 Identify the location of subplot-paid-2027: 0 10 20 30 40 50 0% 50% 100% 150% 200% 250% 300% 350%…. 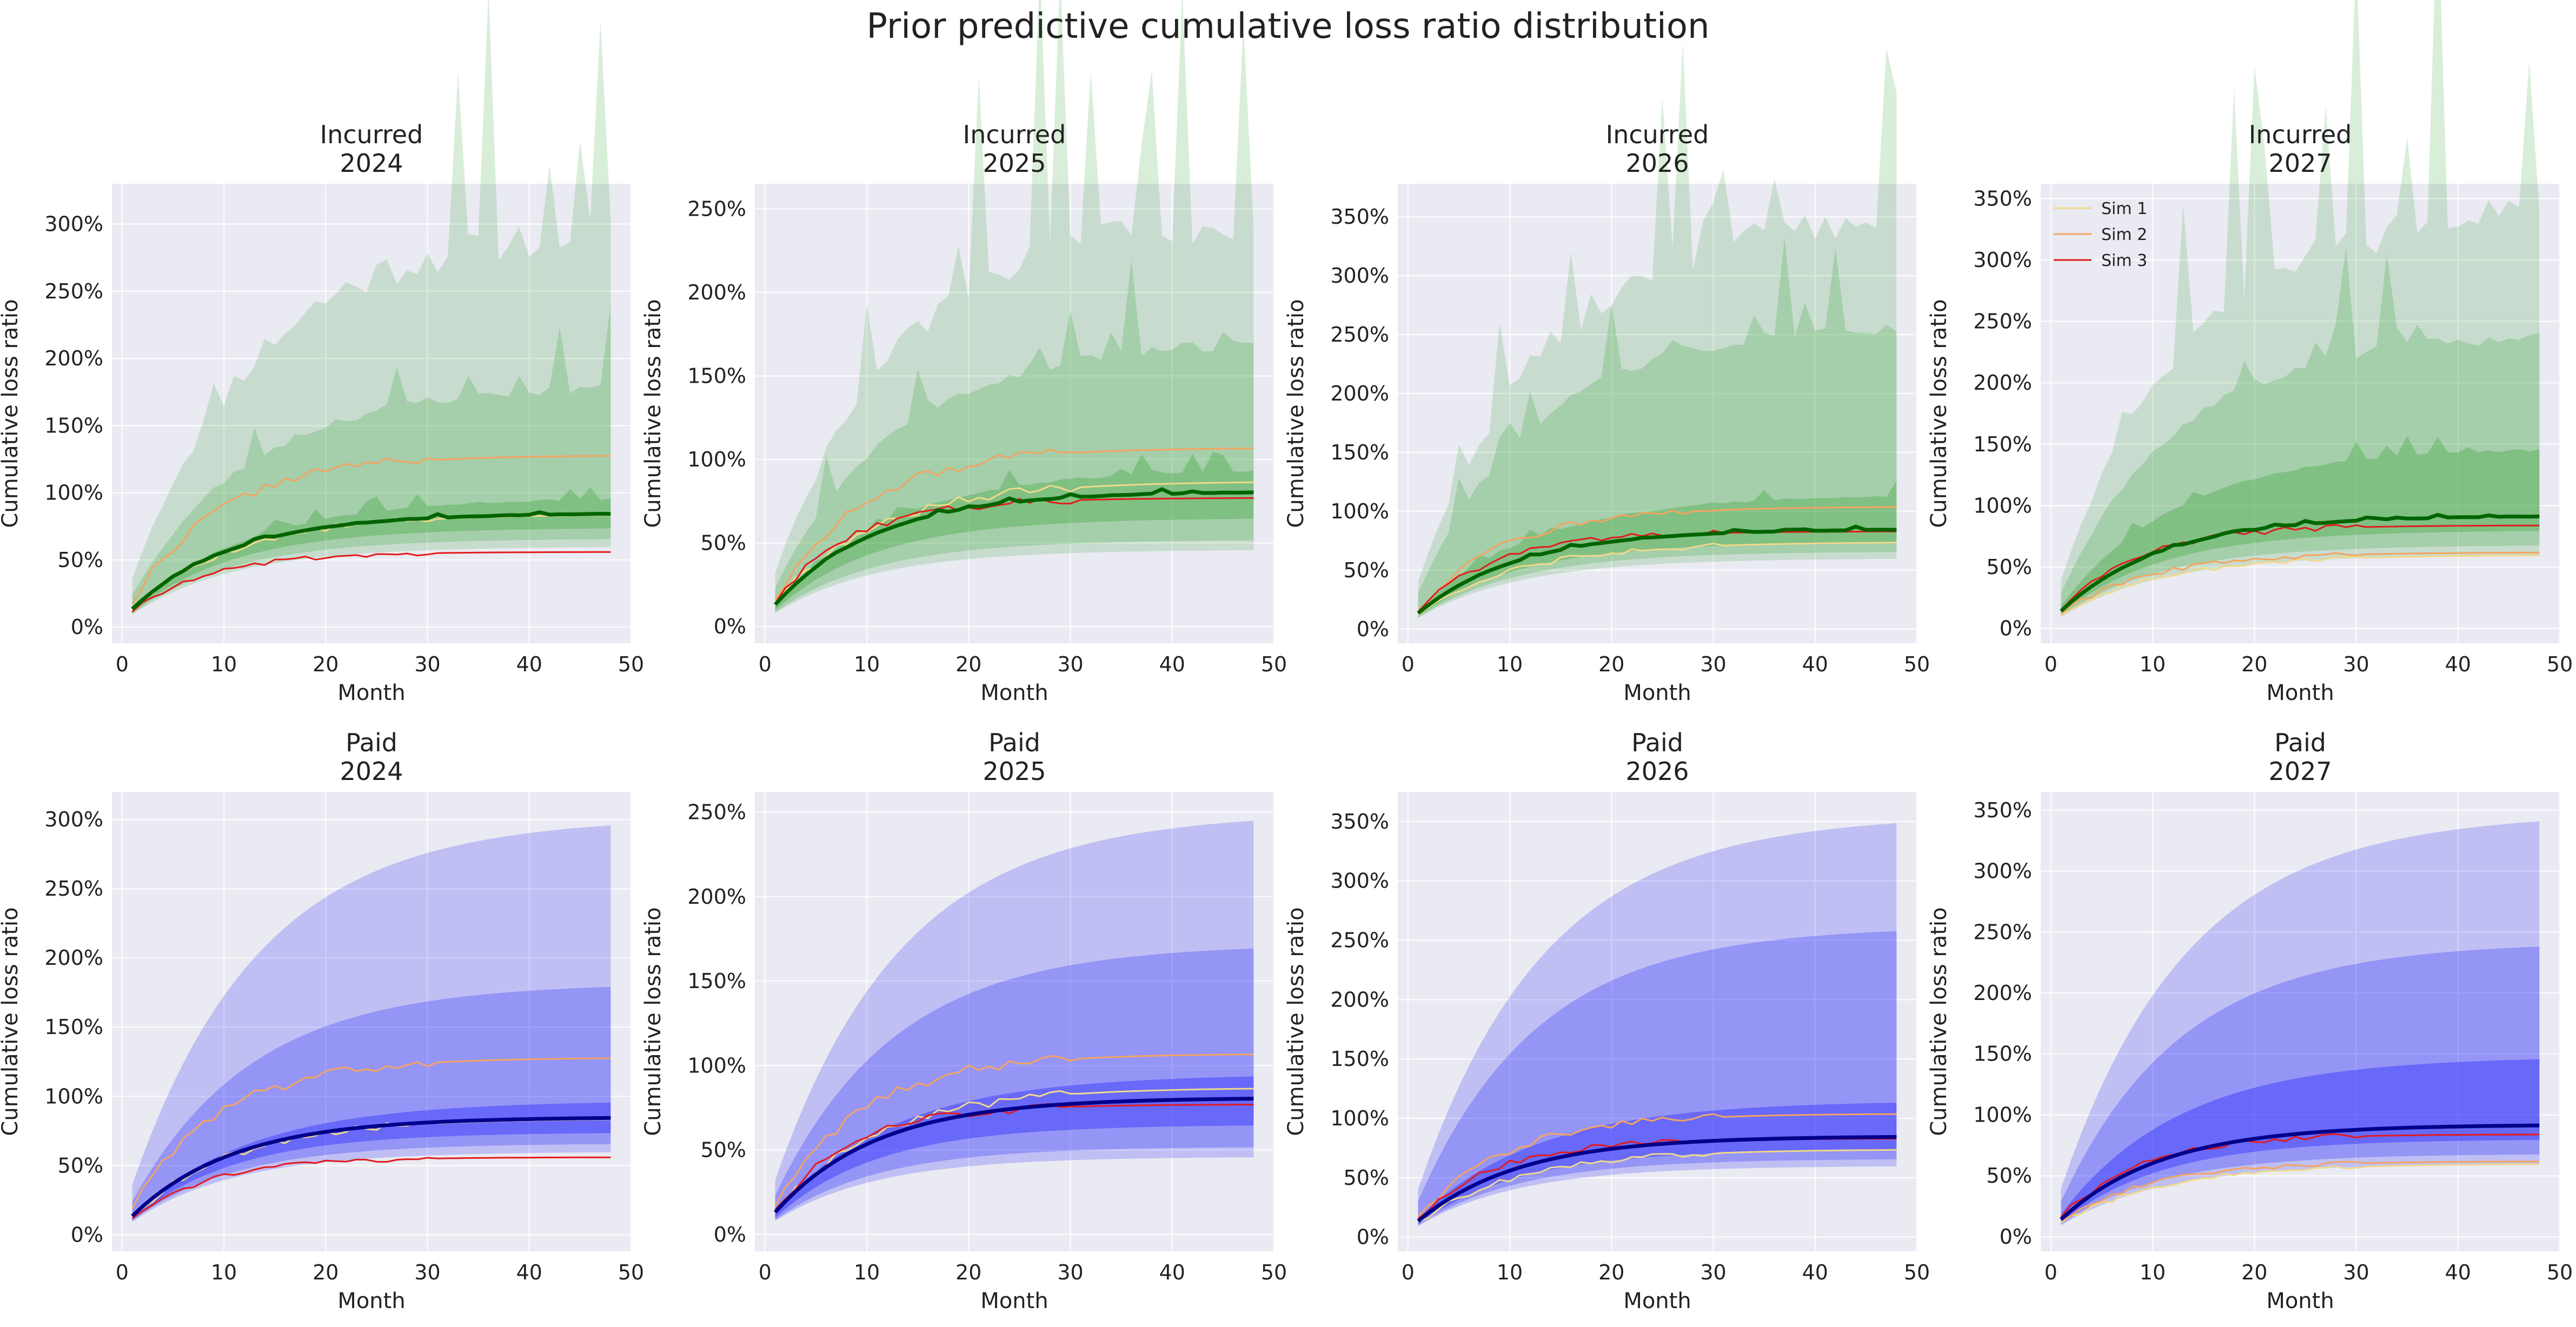
(2250, 1021).